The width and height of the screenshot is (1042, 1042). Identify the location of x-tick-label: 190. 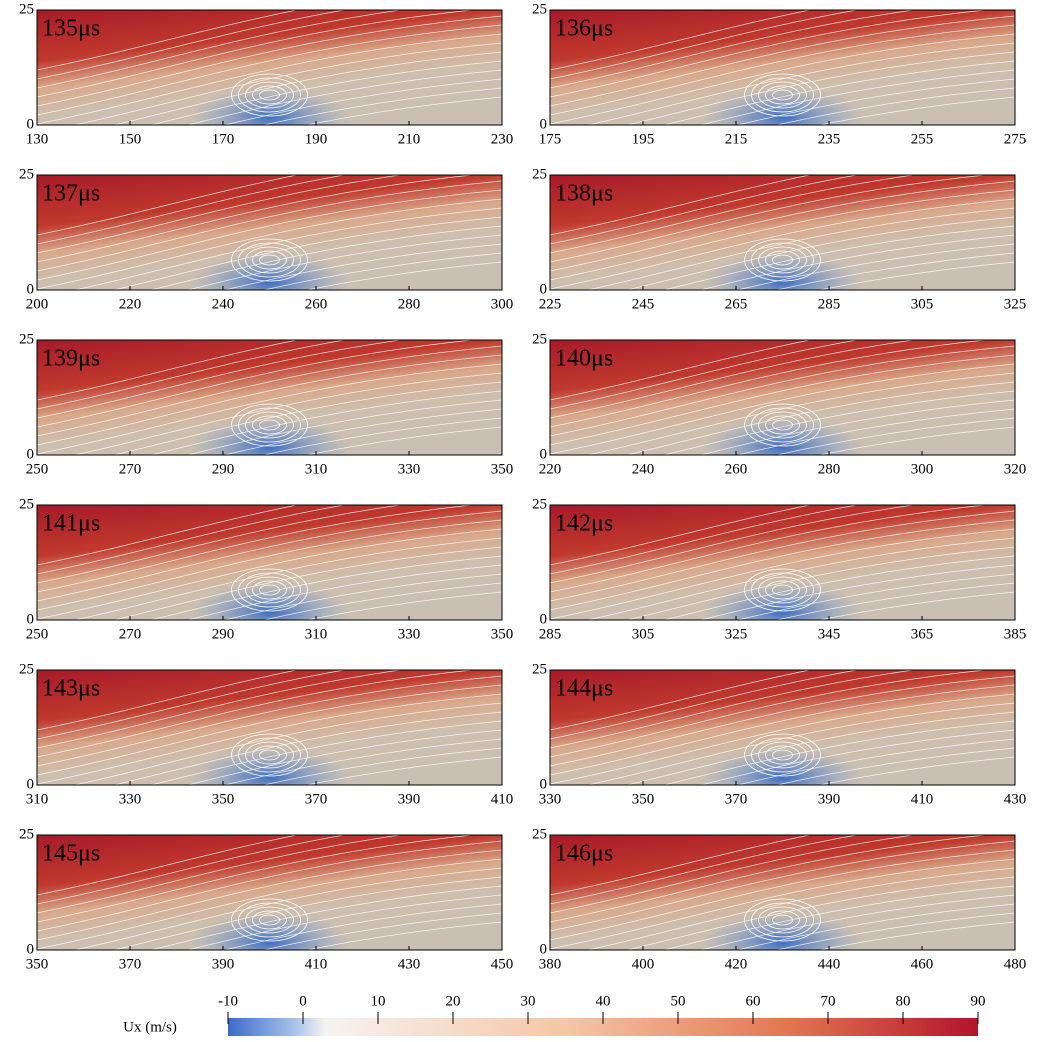
(316, 139).